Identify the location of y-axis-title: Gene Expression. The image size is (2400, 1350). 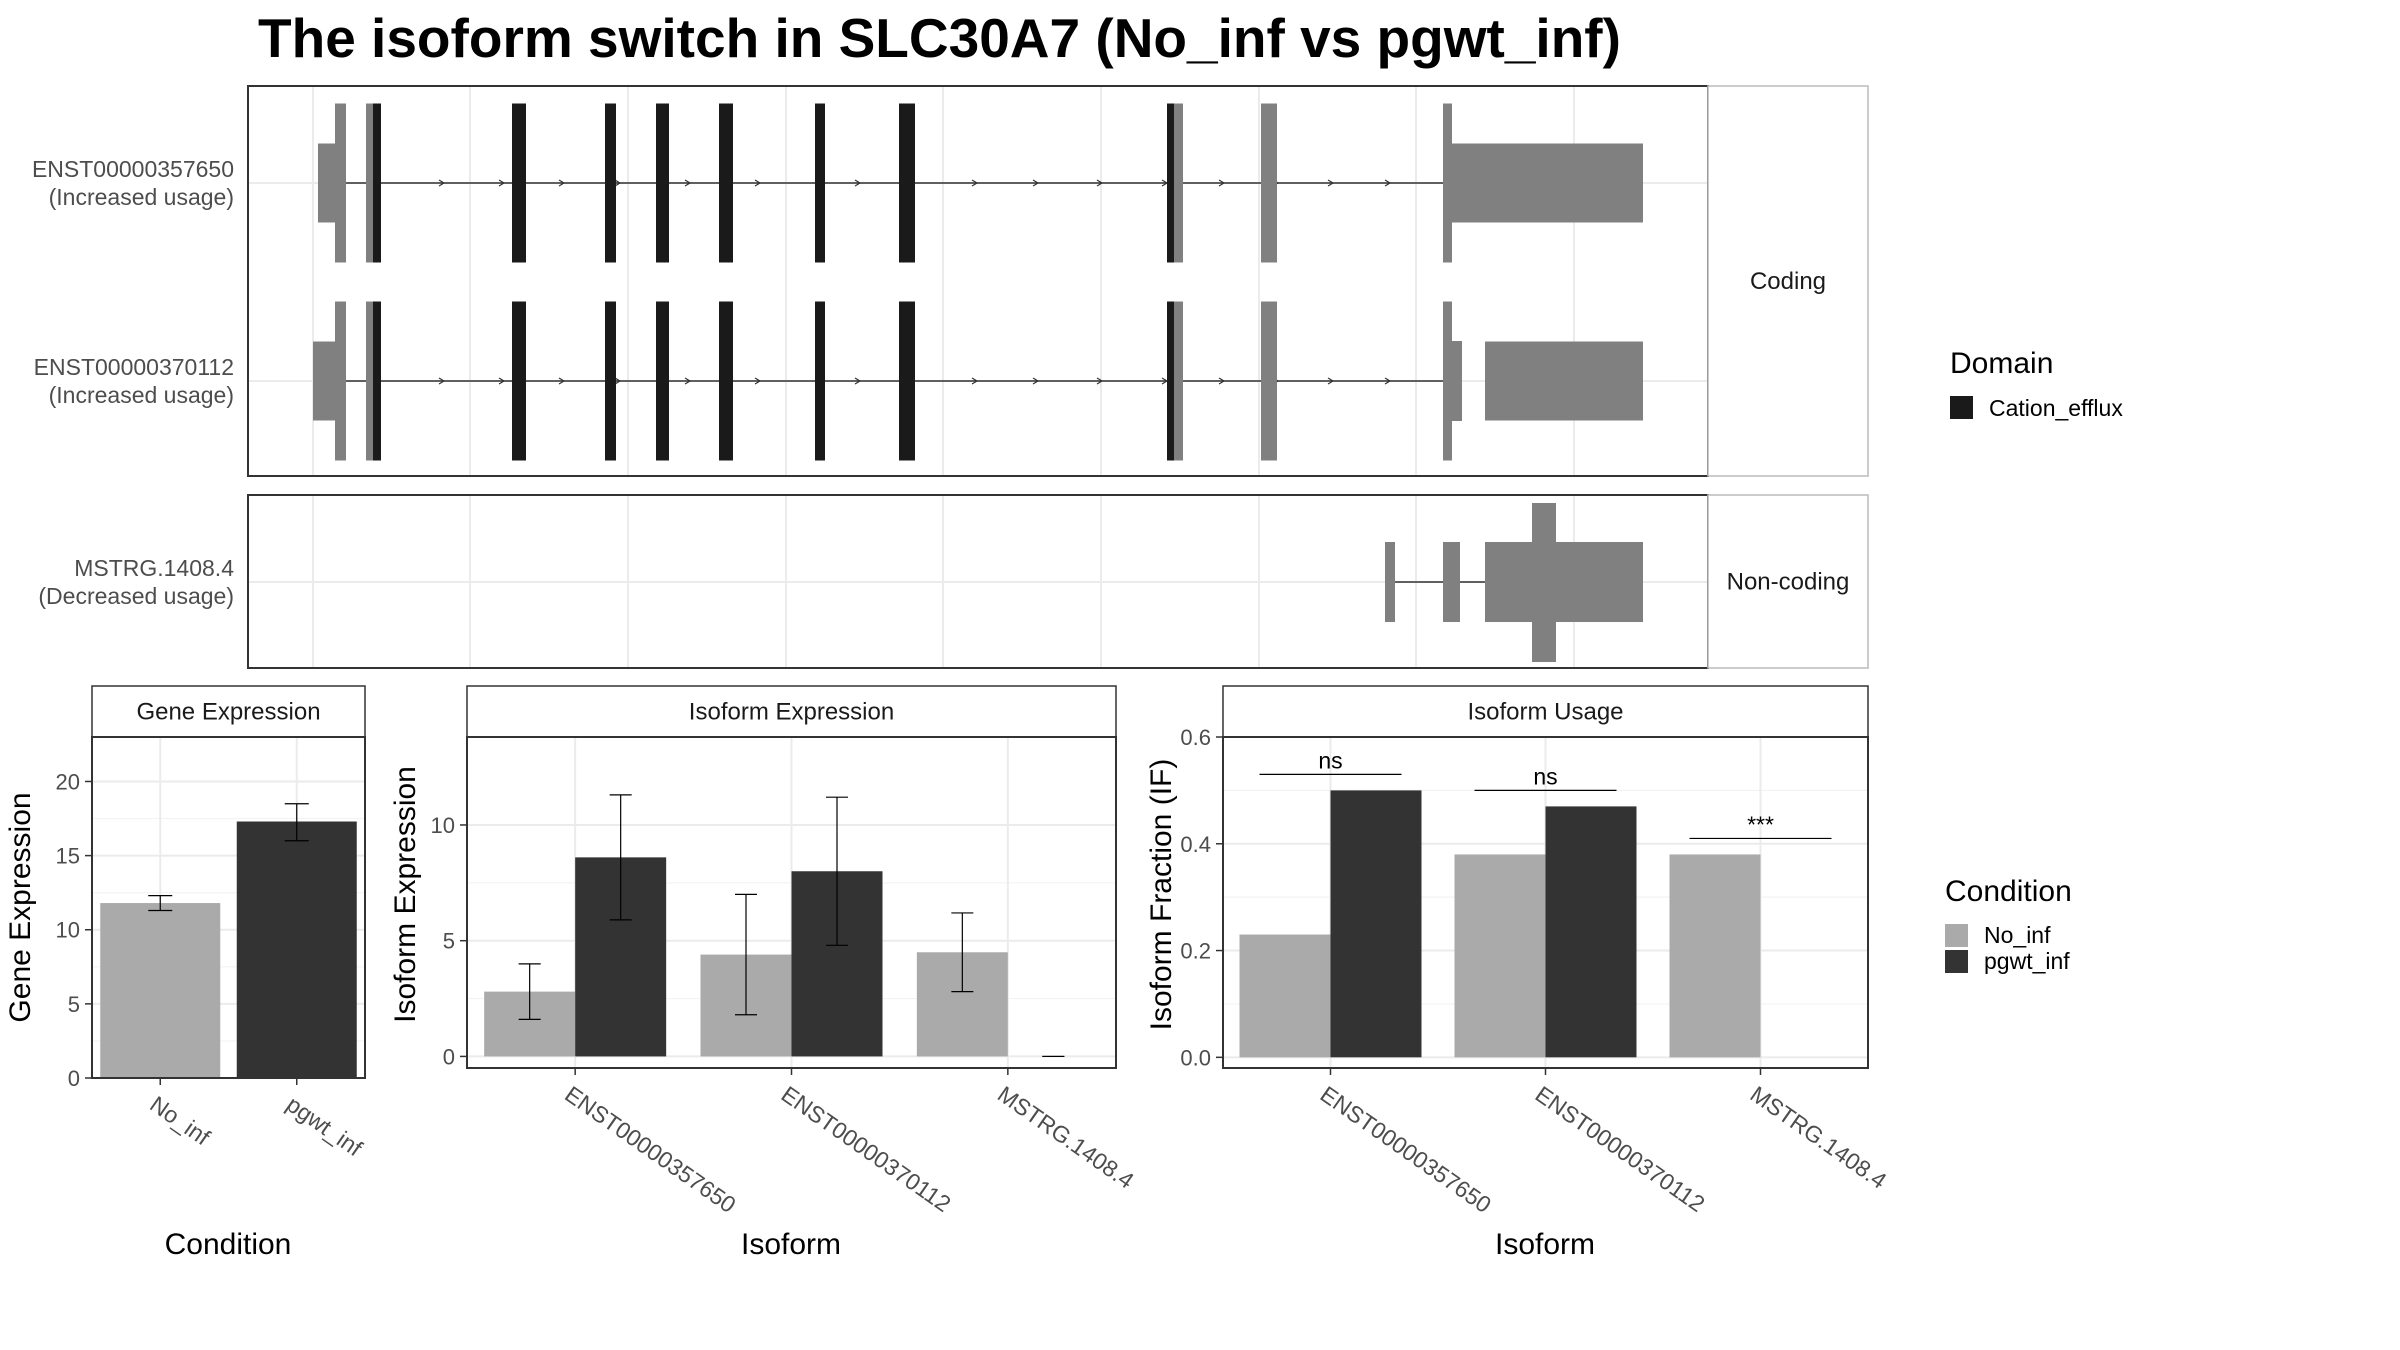
(20, 907).